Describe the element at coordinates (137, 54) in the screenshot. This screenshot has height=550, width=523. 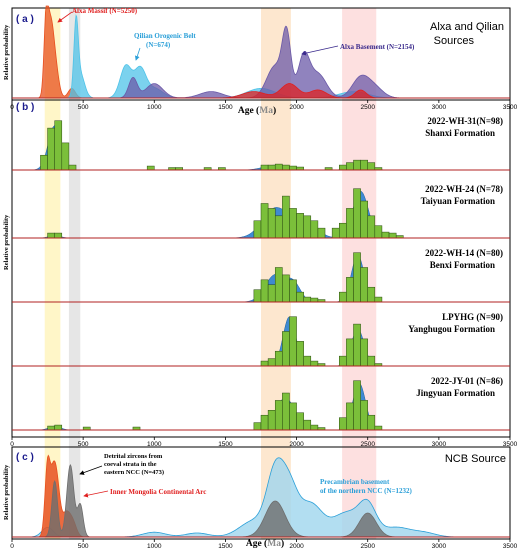
I see `qilian-arrow` at that location.